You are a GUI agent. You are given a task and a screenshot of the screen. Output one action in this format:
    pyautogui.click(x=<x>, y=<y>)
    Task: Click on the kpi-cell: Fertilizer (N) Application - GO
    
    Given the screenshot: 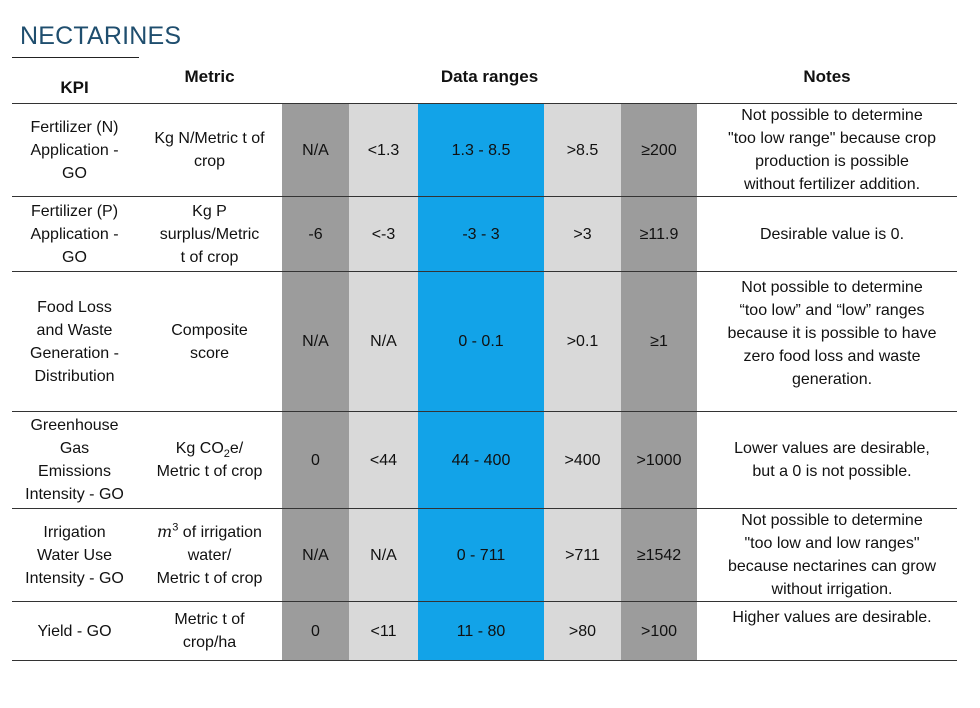 What is the action you would take?
    pyautogui.click(x=74, y=150)
    